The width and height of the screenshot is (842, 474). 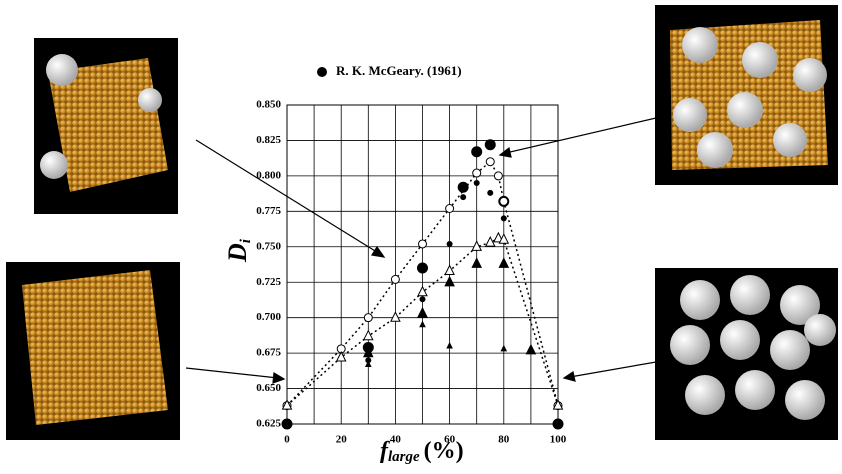 What do you see at coordinates (422, 452) in the screenshot?
I see `x-axis-label: flarge (%)` at bounding box center [422, 452].